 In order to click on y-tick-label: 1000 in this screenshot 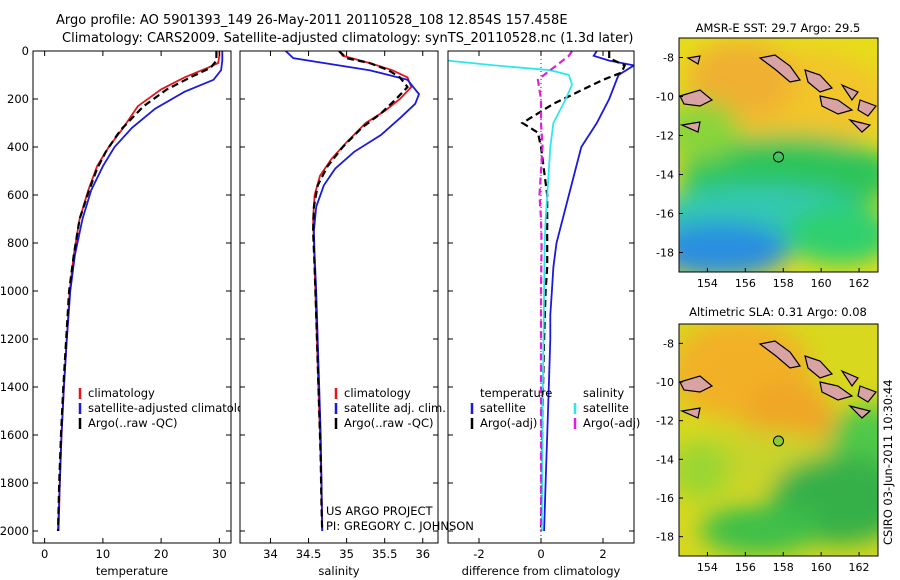, I will do `click(14, 291)`.